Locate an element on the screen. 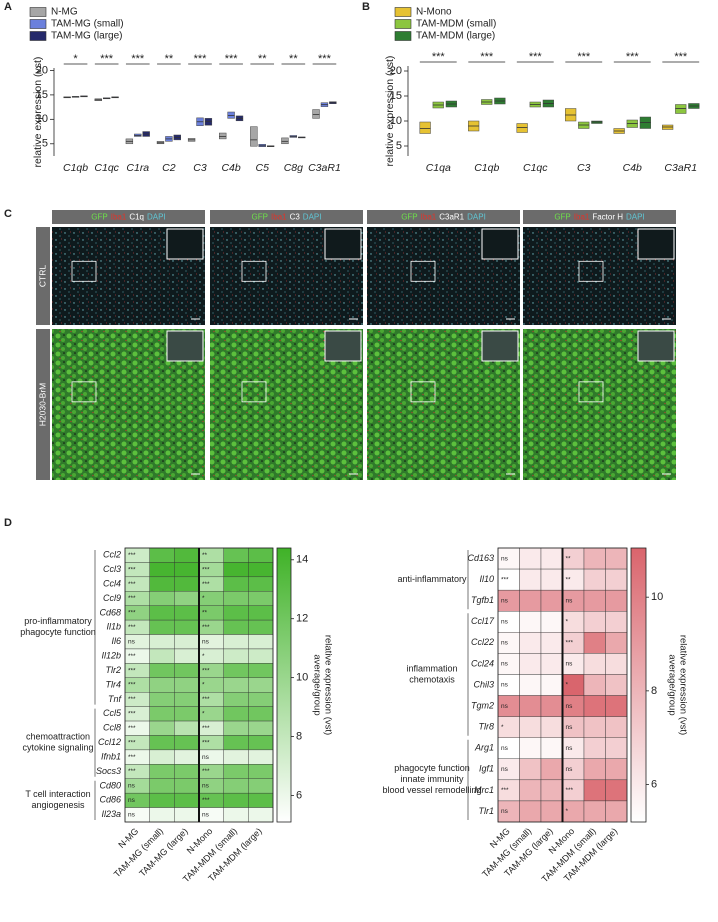 Image resolution: width=718 pixels, height=922 pixels. stain-header: GFP Iba1 C3 DAPI is located at coordinates (287, 217).